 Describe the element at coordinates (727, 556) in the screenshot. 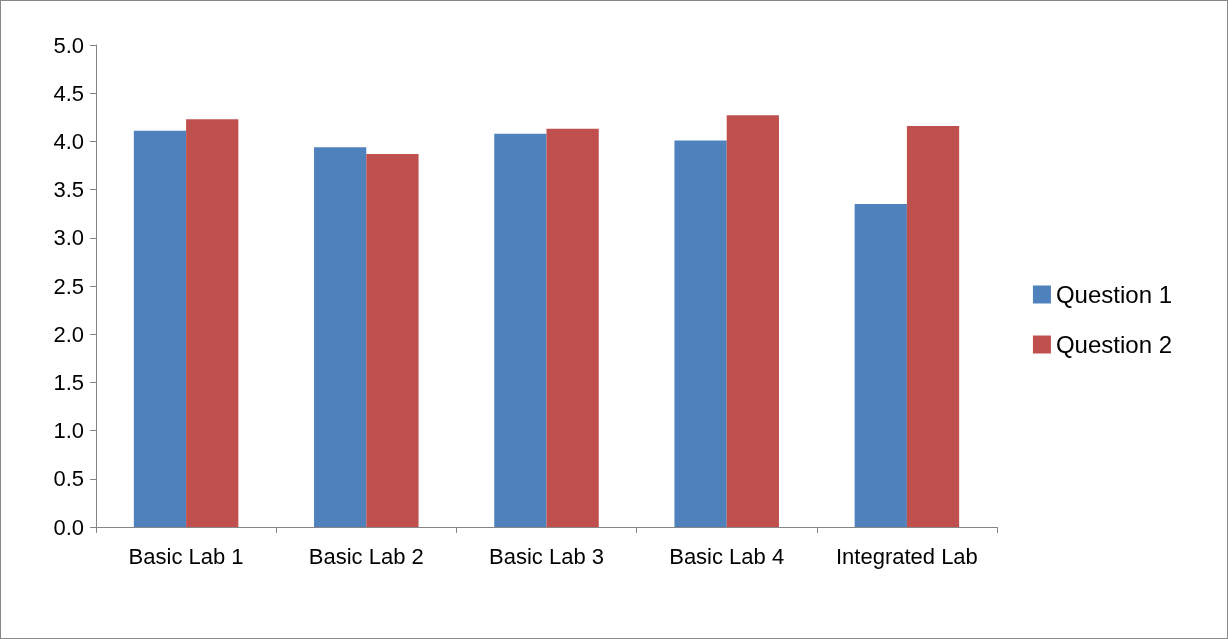

I see `x-tick-label: Basic Lab 4` at that location.